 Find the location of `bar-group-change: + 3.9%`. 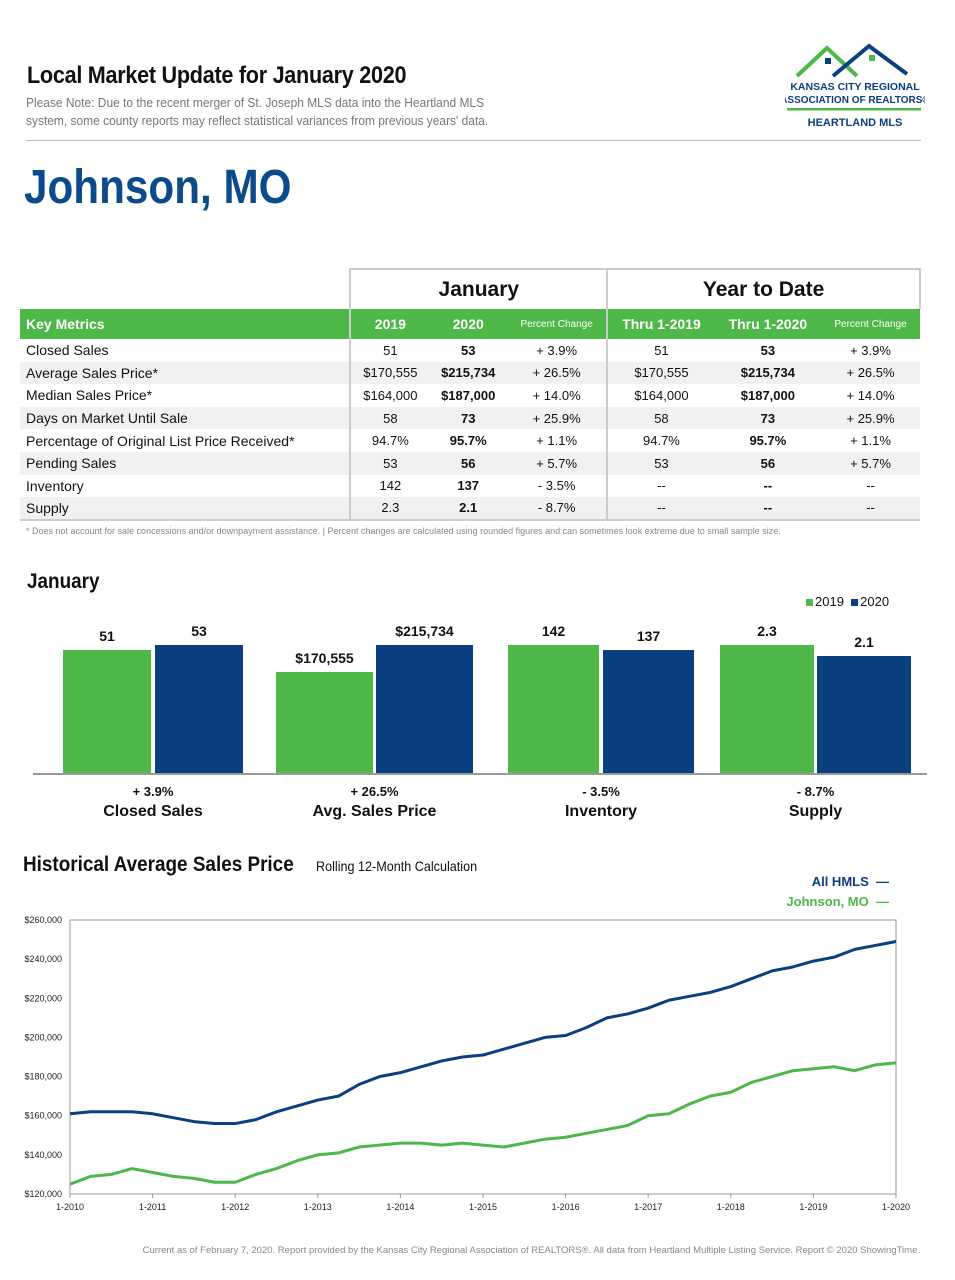

bar-group-change: + 3.9% is located at coordinates (153, 791).